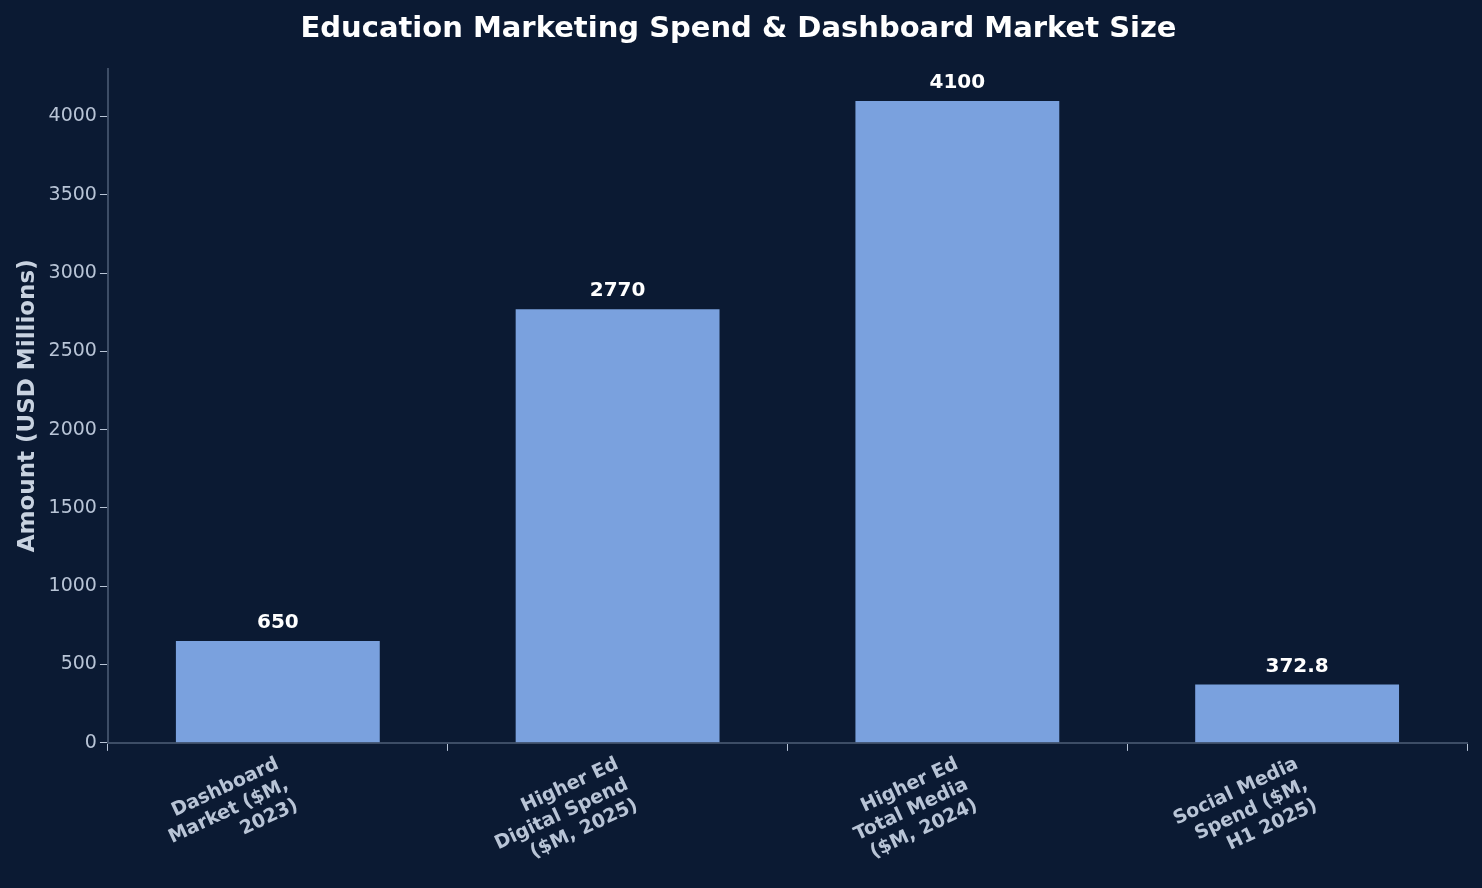  I want to click on y-tick-label: 4000, so click(72, 114).